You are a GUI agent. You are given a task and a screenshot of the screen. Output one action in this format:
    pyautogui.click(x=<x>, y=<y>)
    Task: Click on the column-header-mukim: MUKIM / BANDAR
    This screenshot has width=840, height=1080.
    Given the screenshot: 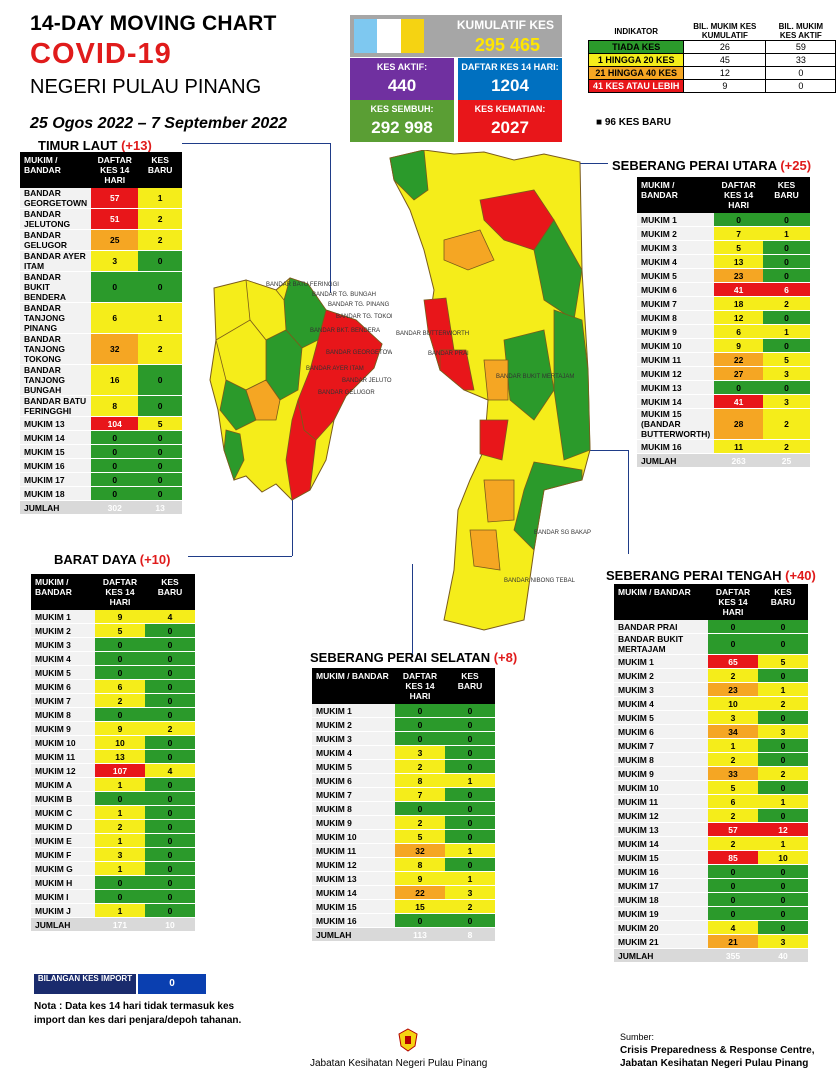 What is the action you would take?
    pyautogui.click(x=676, y=195)
    